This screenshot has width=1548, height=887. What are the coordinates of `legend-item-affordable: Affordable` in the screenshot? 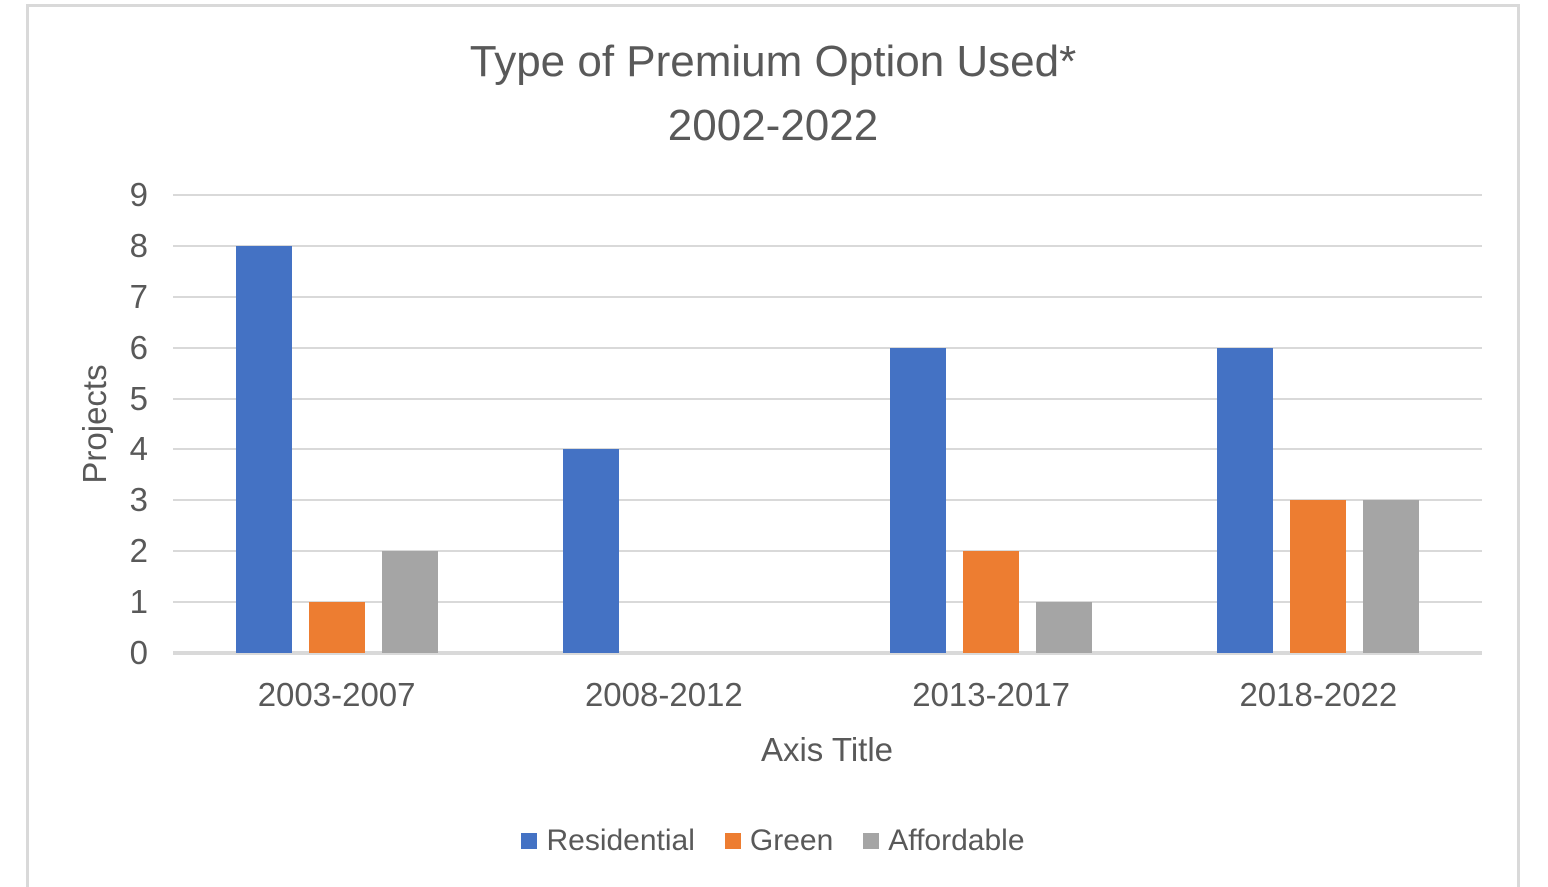 It's located at (944, 841).